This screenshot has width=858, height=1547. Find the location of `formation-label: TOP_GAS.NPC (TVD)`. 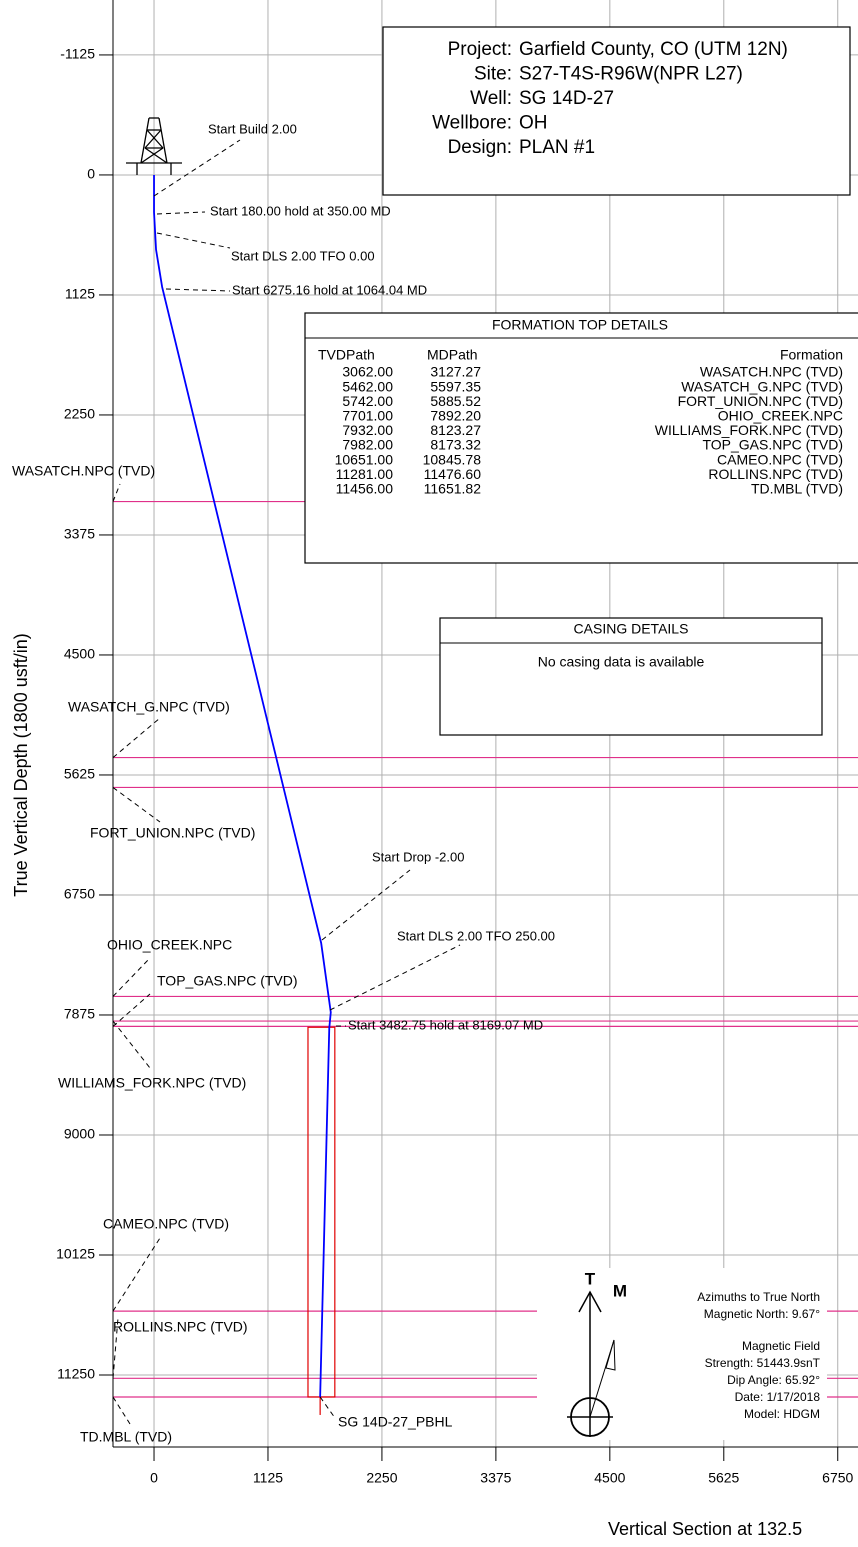

formation-label: TOP_GAS.NPC (TVD) is located at coordinates (227, 981).